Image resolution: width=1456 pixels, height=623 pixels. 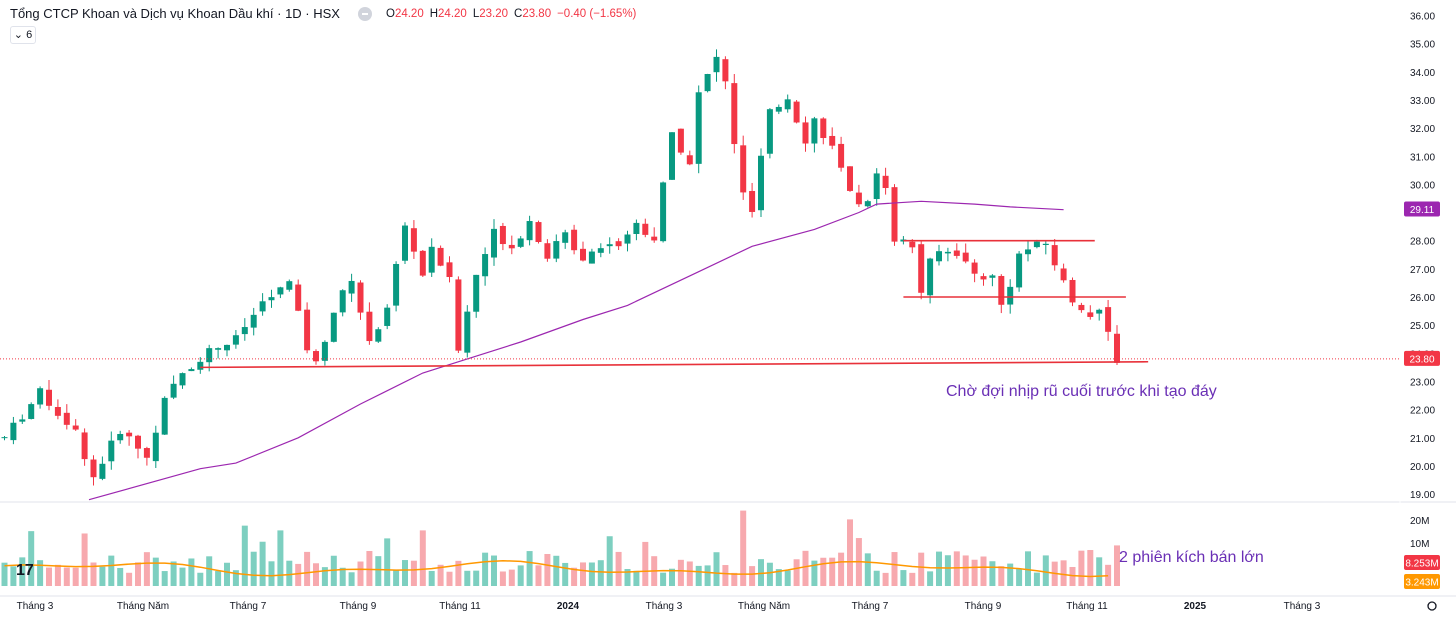 I want to click on eye-icon, so click(x=364, y=13).